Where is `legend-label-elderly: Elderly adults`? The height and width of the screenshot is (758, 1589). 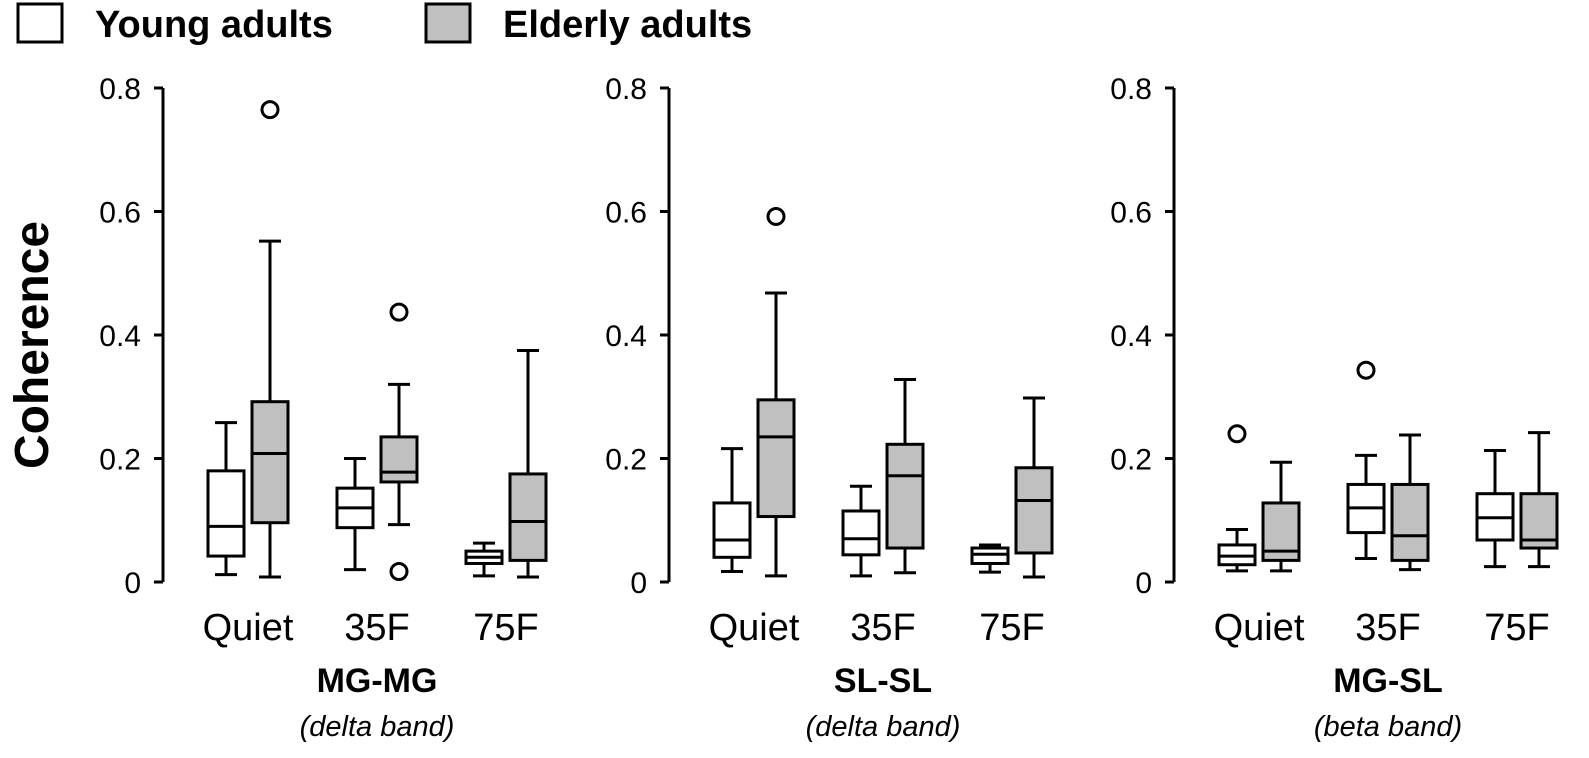
legend-label-elderly: Elderly adults is located at coordinates (627, 25).